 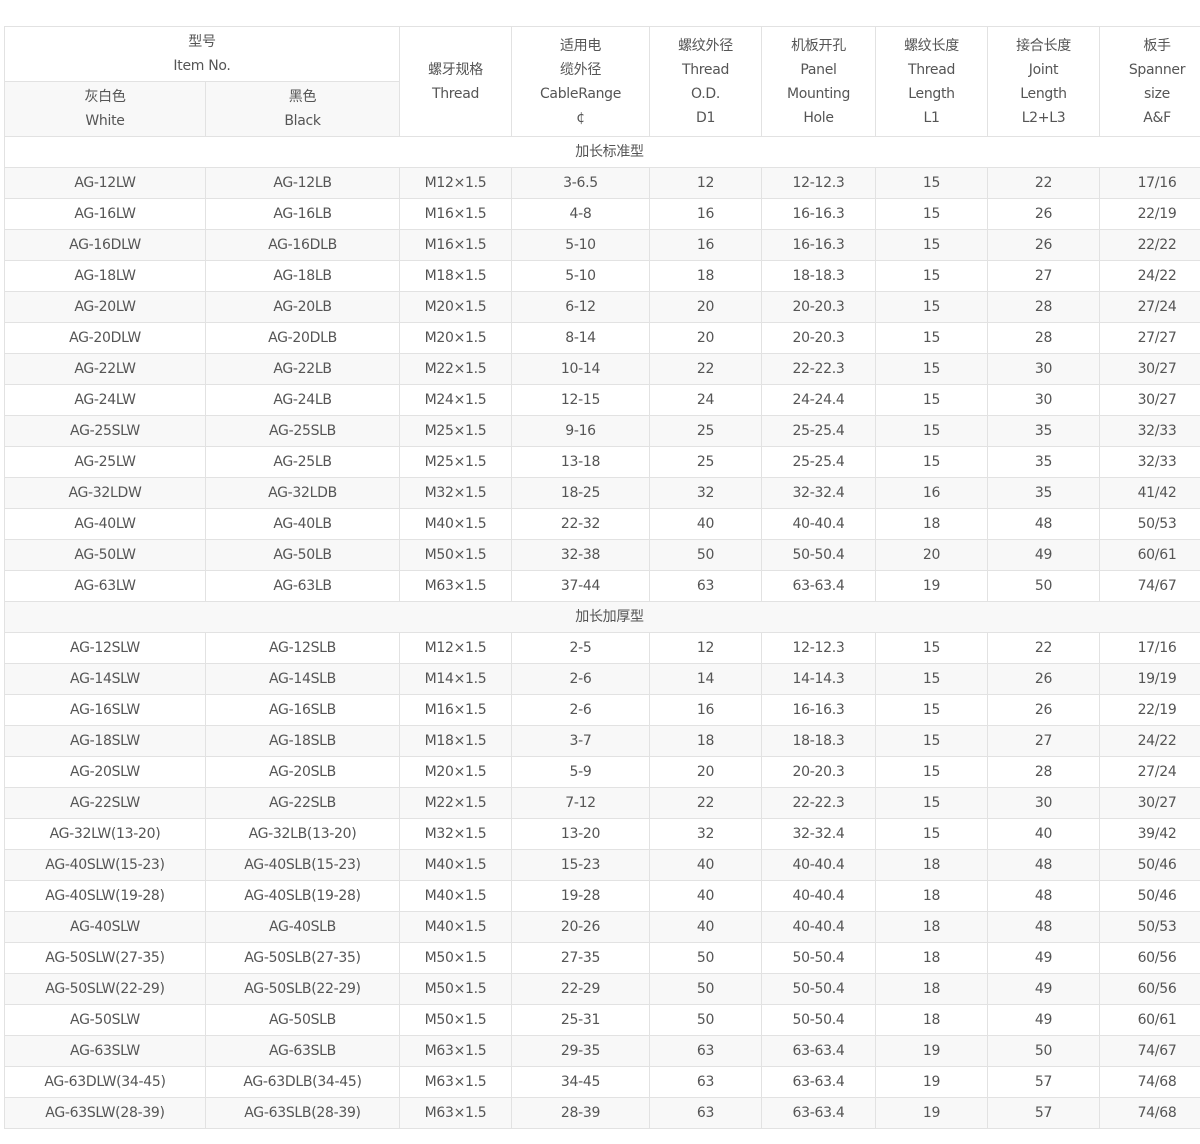 What do you see at coordinates (706, 741) in the screenshot?
I see `cell-thread-od: 18` at bounding box center [706, 741].